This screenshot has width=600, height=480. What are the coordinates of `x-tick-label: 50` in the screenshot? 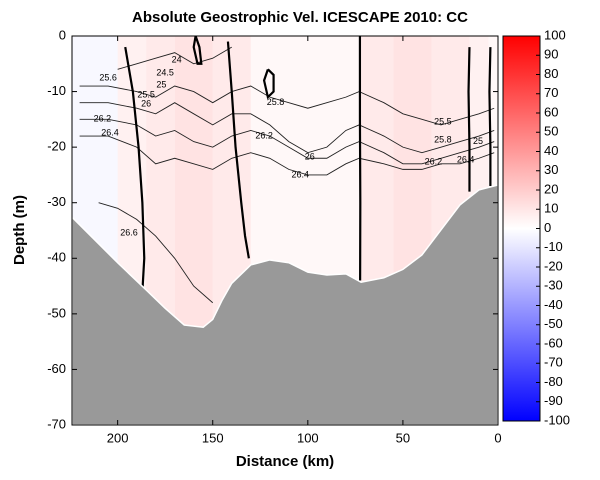 It's located at (403, 437).